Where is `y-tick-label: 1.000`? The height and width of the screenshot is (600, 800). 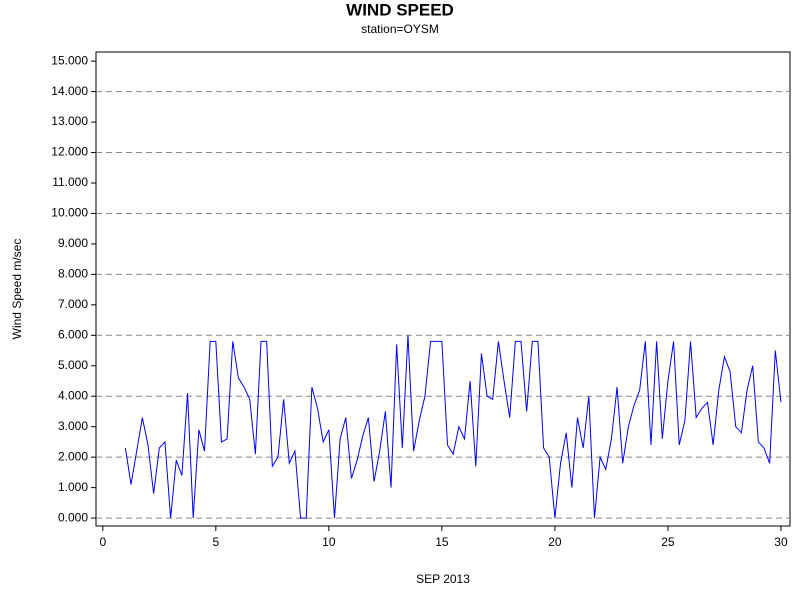 y-tick-label: 1.000 is located at coordinates (73, 487).